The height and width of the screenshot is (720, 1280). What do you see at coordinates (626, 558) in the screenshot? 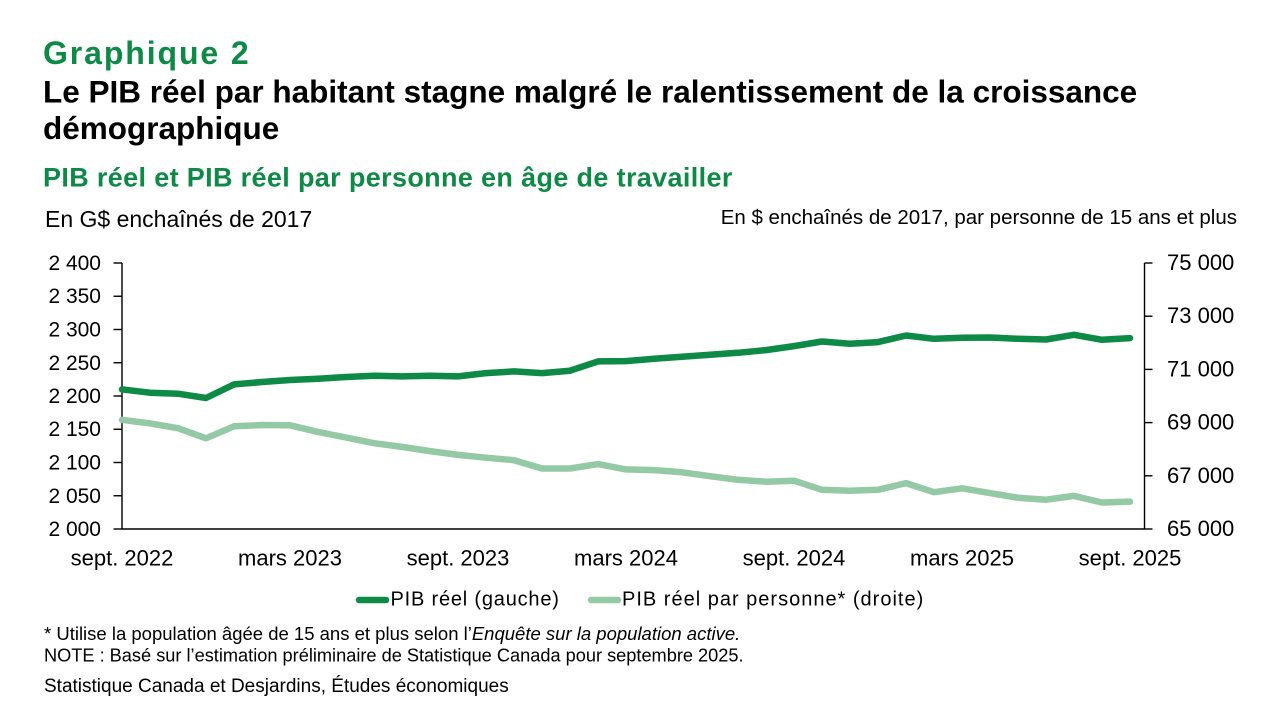
I see `svg-text: mars 2024` at bounding box center [626, 558].